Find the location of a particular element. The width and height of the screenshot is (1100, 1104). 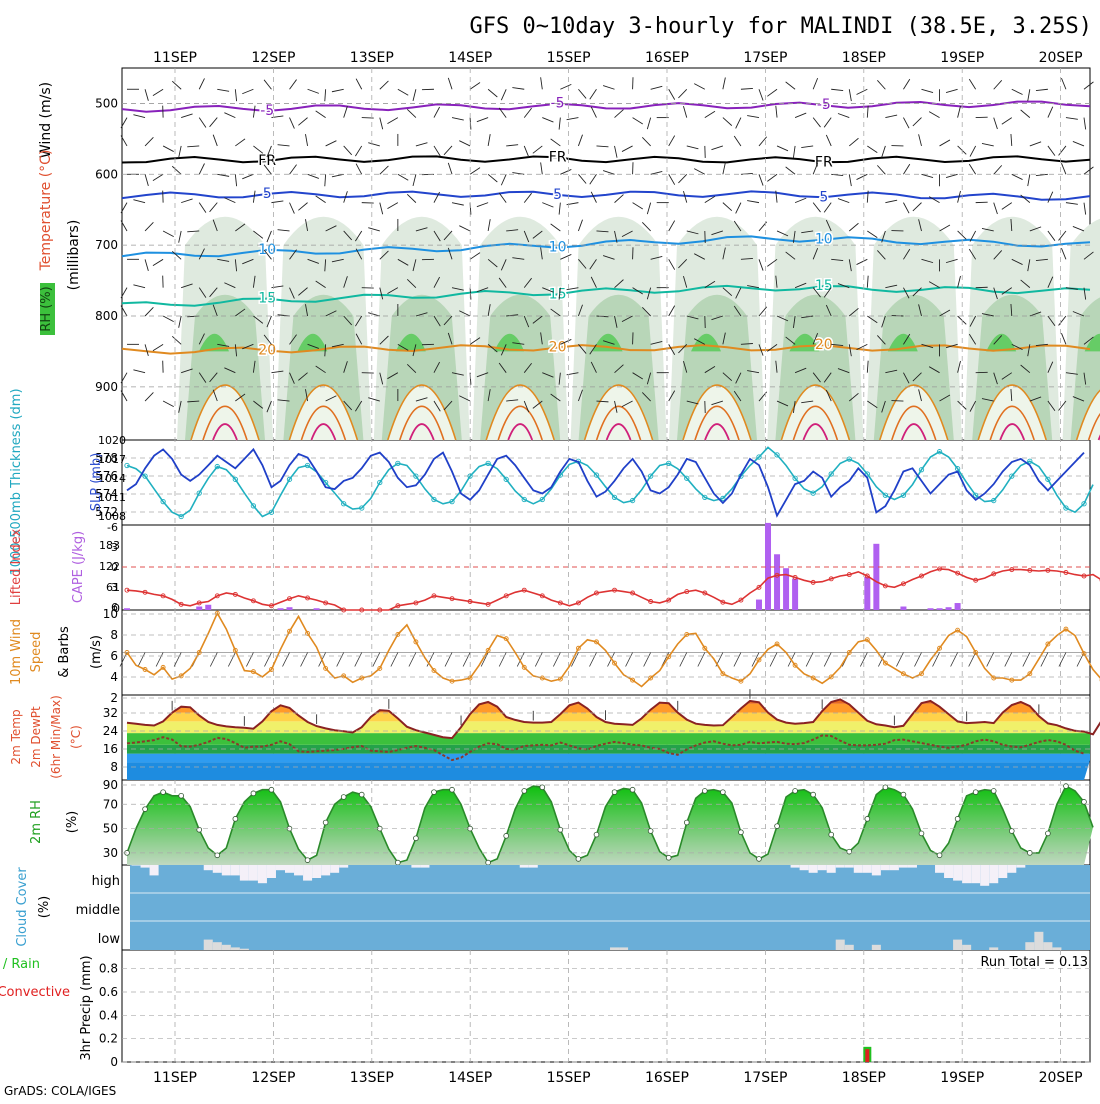

cloud-level-label: low is located at coordinates (109, 939).